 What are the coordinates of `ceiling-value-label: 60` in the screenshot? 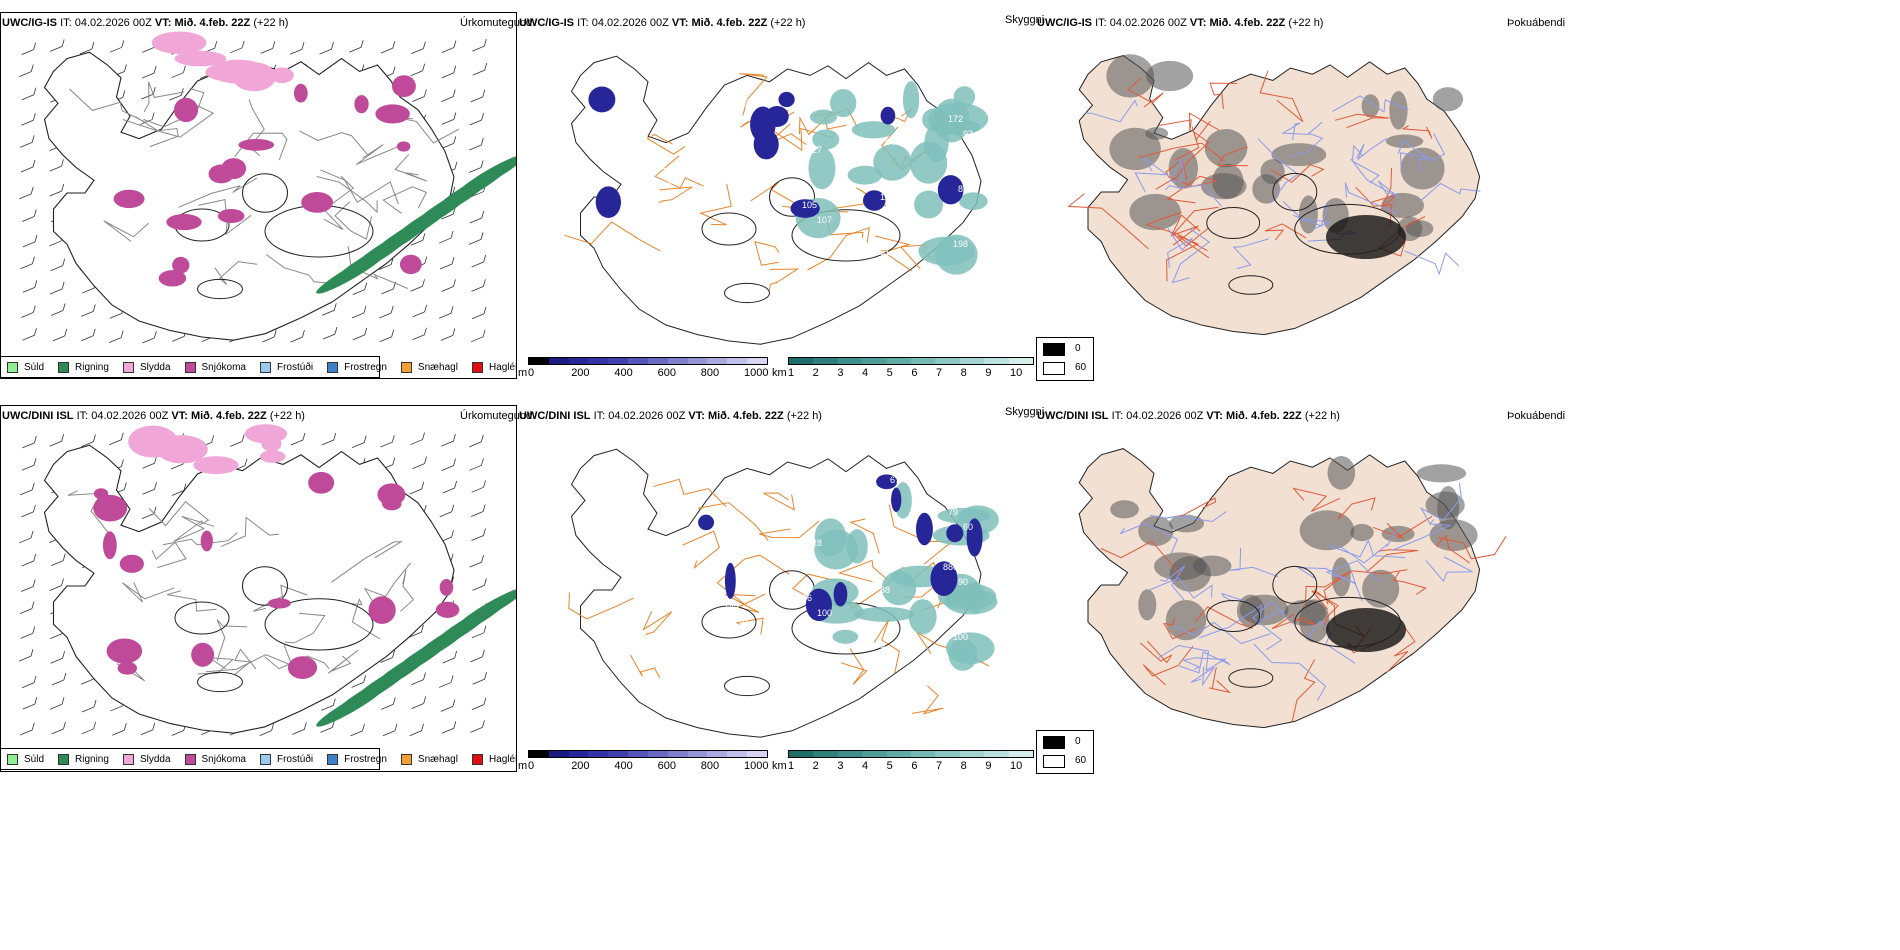 It's located at (968, 527).